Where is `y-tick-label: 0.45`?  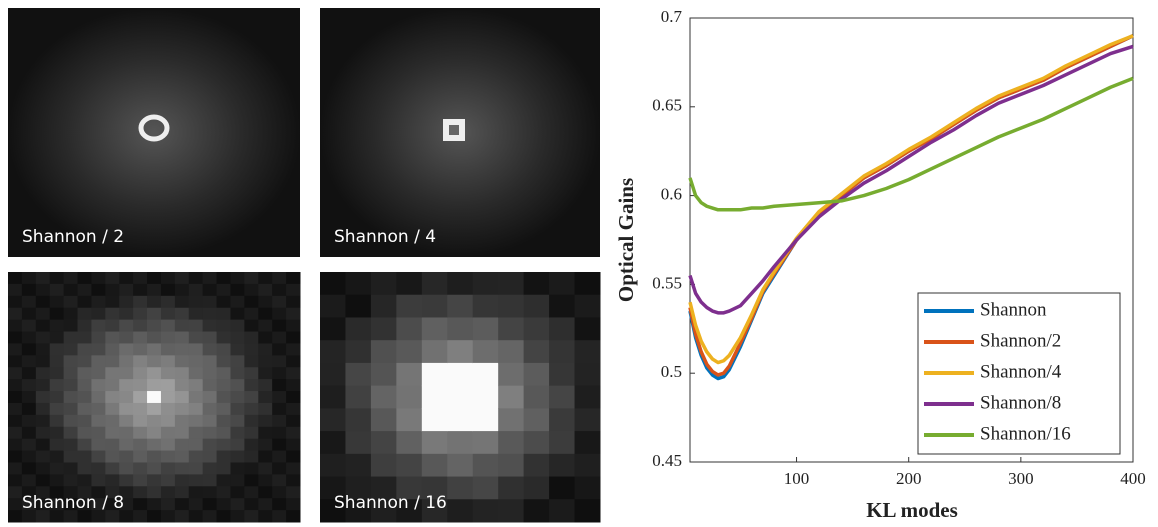 y-tick-label: 0.45 is located at coordinates (667, 460).